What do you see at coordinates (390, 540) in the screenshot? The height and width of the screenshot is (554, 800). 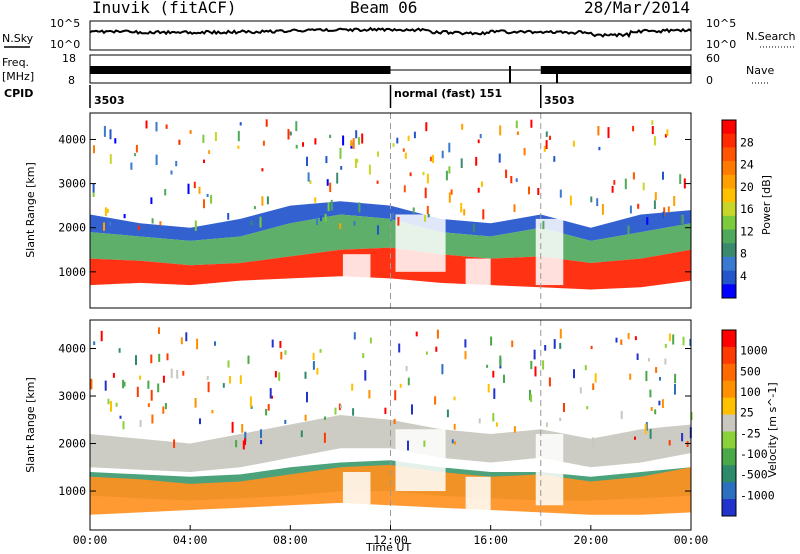 I see `x-tick-label: 12:00` at bounding box center [390, 540].